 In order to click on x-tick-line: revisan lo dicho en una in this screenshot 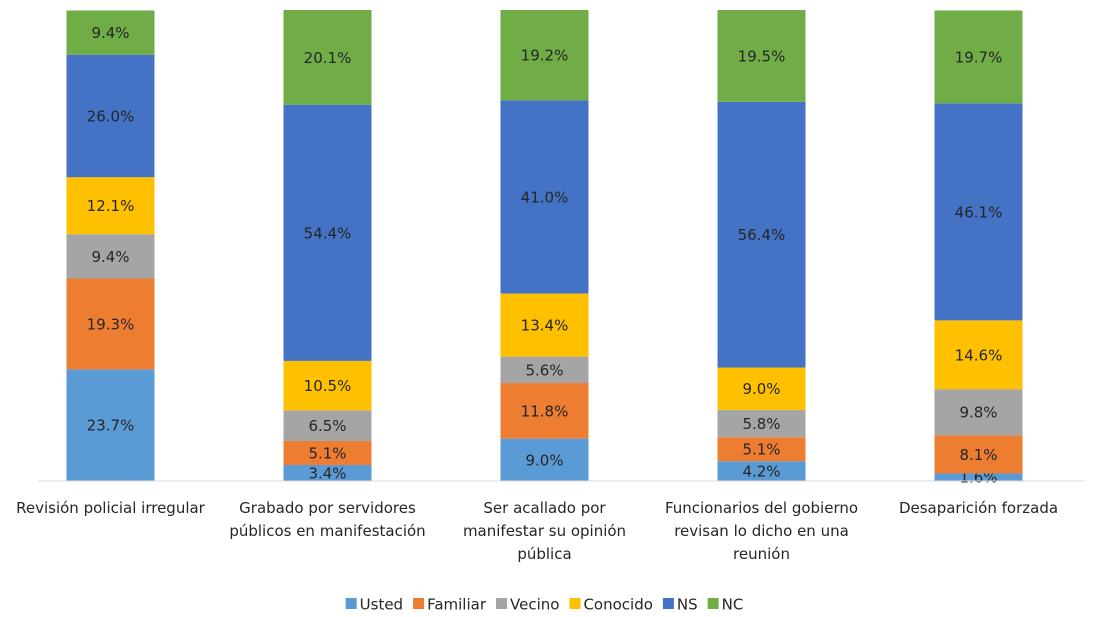, I will do `click(761, 531)`.